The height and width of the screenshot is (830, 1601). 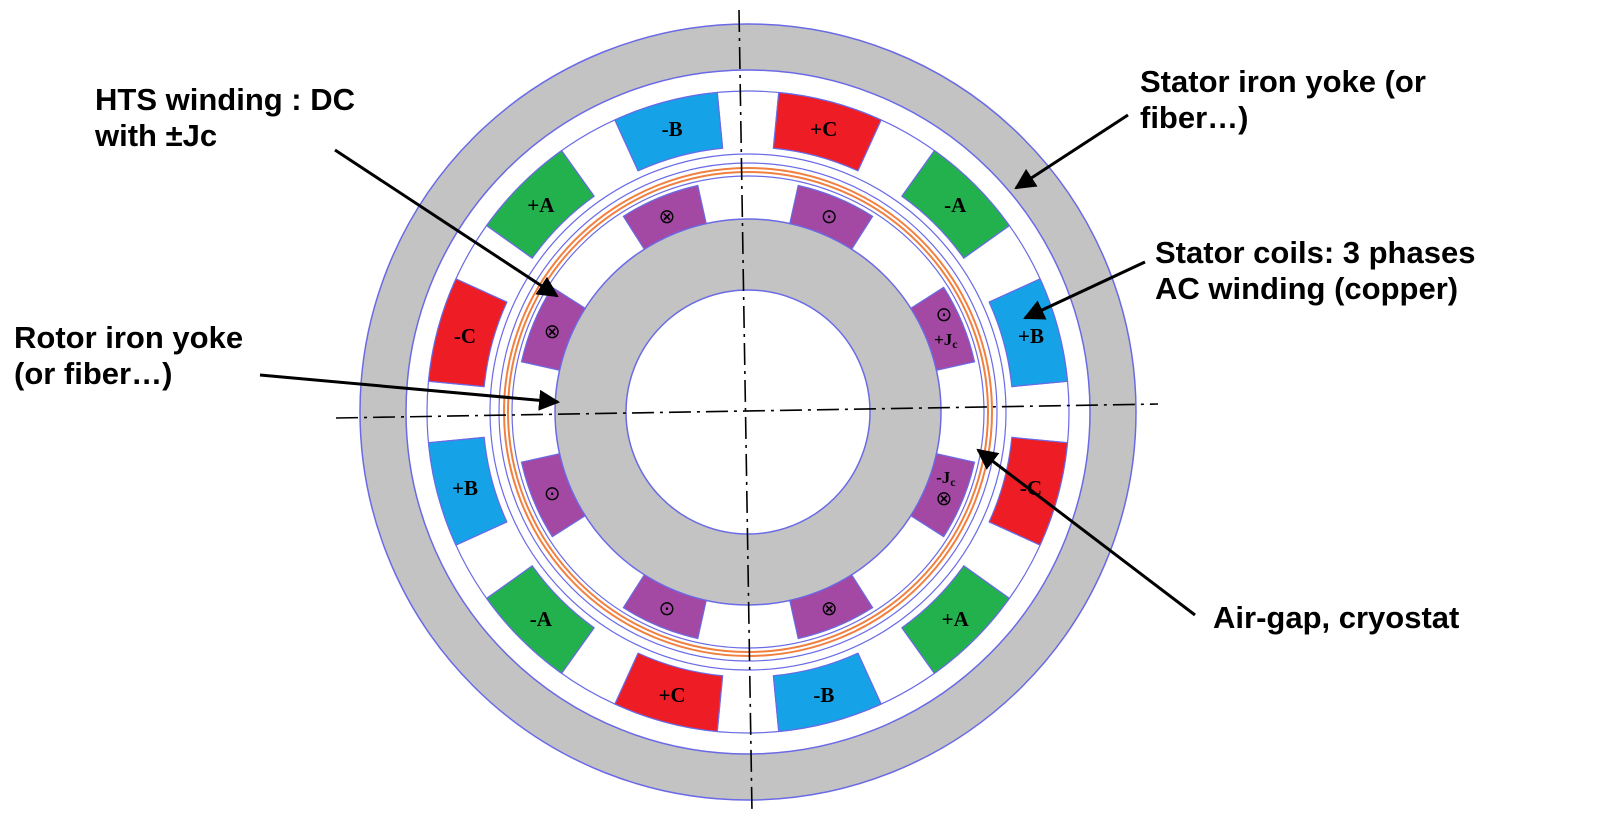 I want to click on horizontal-axis, so click(x=747, y=411).